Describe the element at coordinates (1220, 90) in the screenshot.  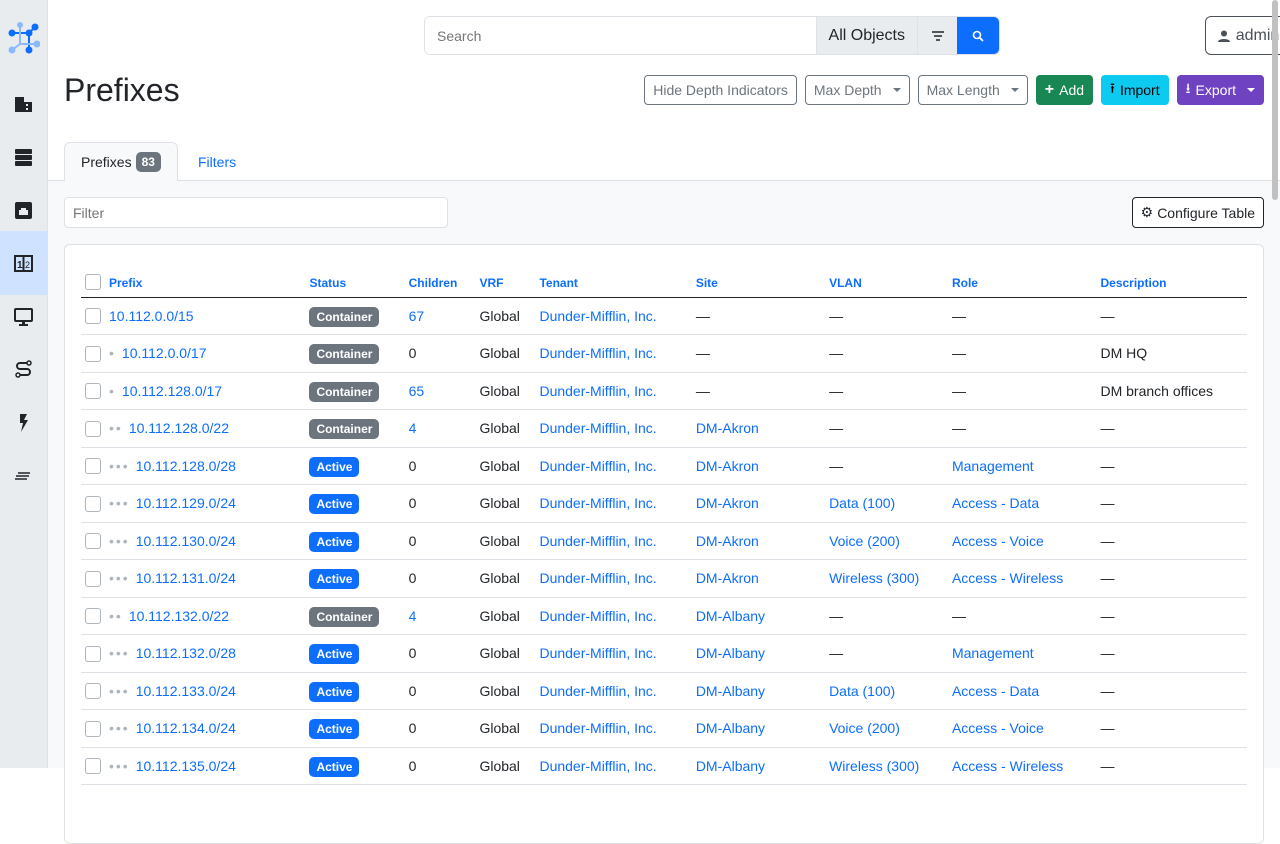
I see `export-dropdown: ⭳ Export` at that location.